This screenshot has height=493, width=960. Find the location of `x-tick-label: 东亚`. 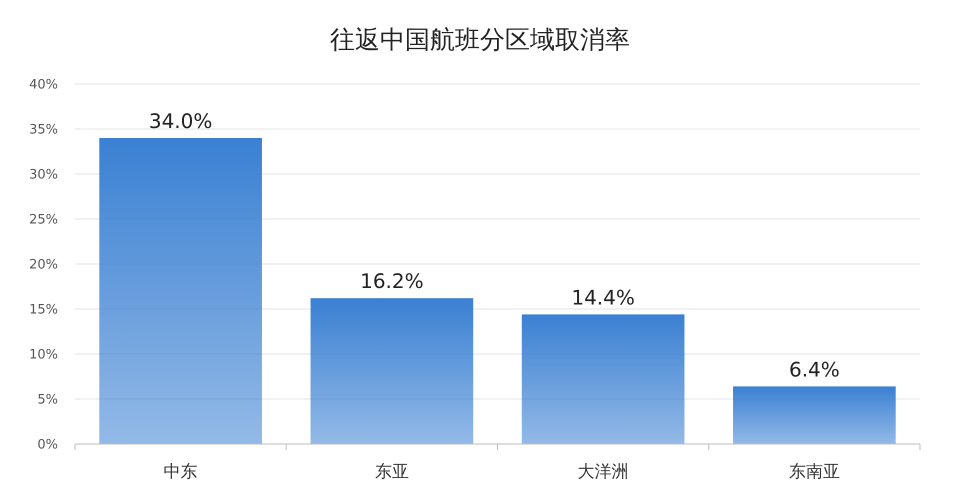

x-tick-label: 东亚 is located at coordinates (391, 472).